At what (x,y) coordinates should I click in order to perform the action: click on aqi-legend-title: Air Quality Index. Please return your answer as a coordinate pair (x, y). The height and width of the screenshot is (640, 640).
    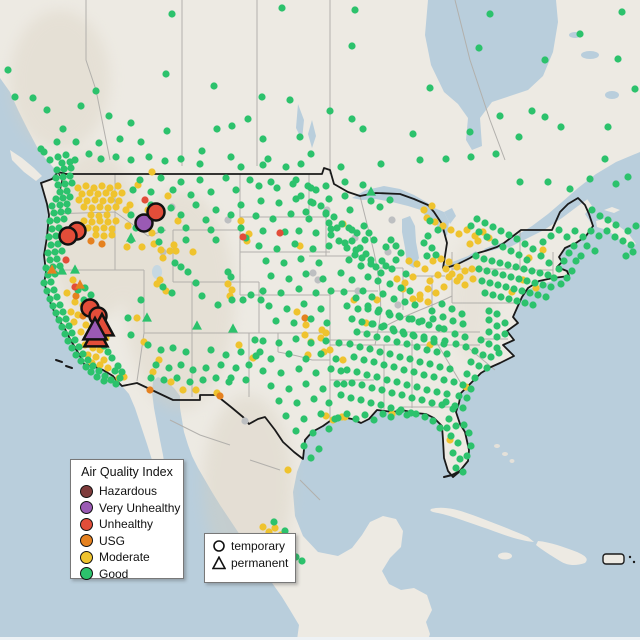
    Looking at the image, I should click on (127, 472).